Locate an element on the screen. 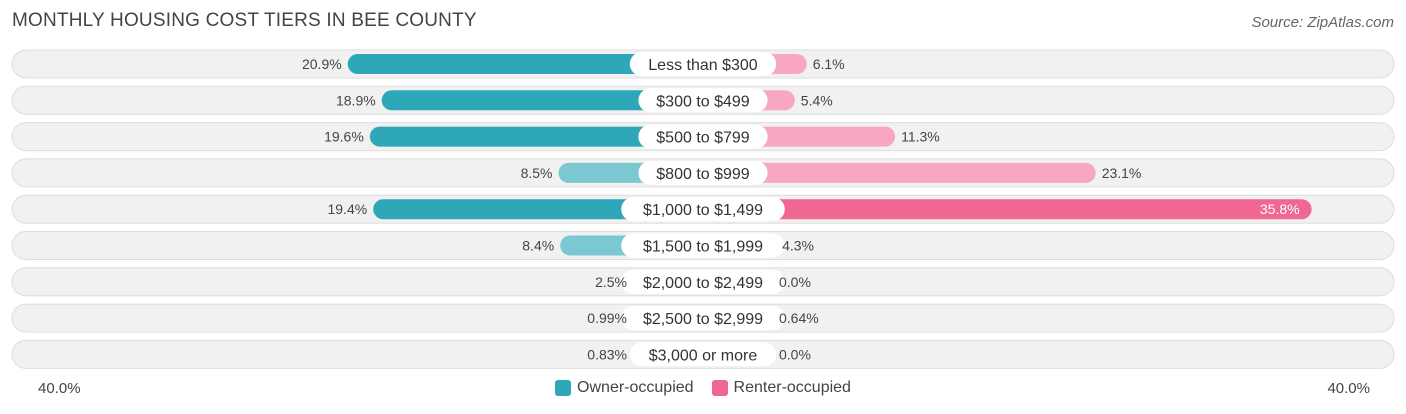  legend-label-owner: Owner-occupied is located at coordinates (635, 387).